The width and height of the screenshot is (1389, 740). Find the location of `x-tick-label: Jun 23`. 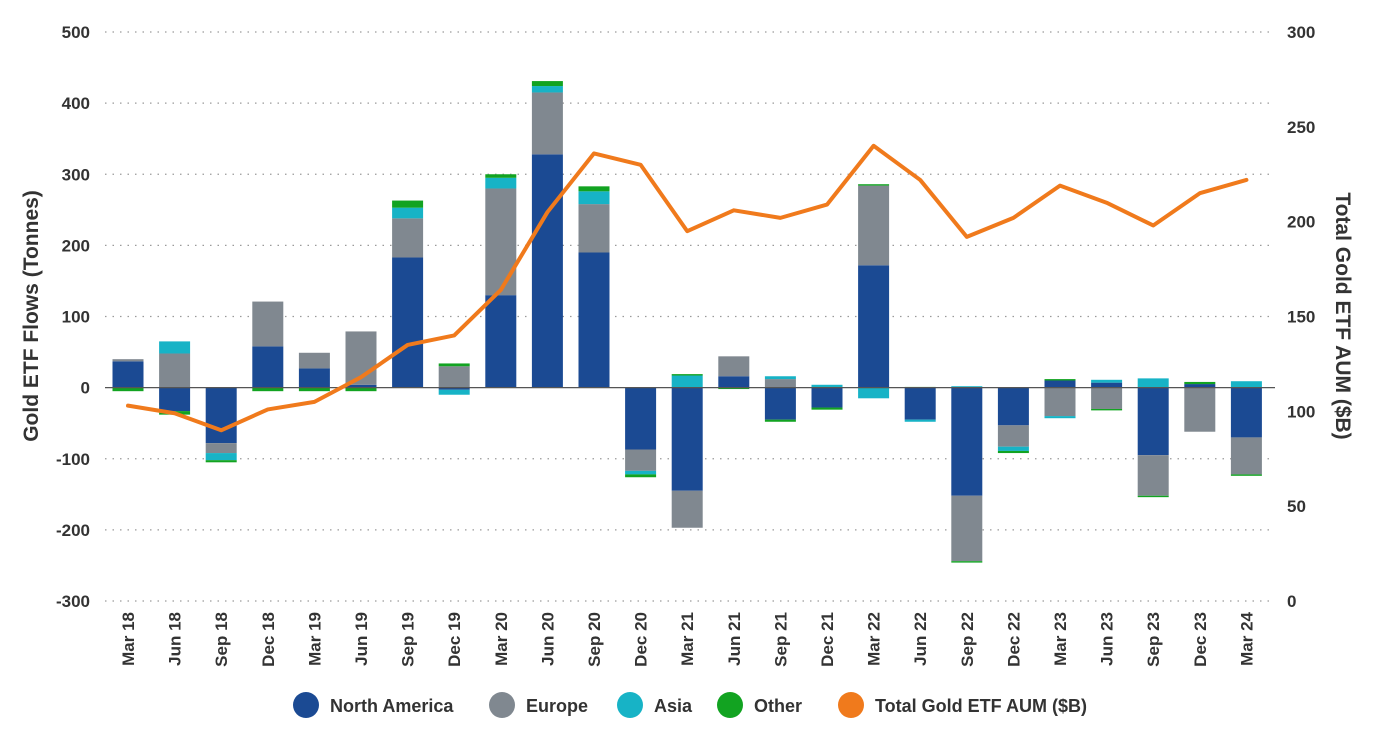

x-tick-label: Jun 23 is located at coordinates (1107, 639).